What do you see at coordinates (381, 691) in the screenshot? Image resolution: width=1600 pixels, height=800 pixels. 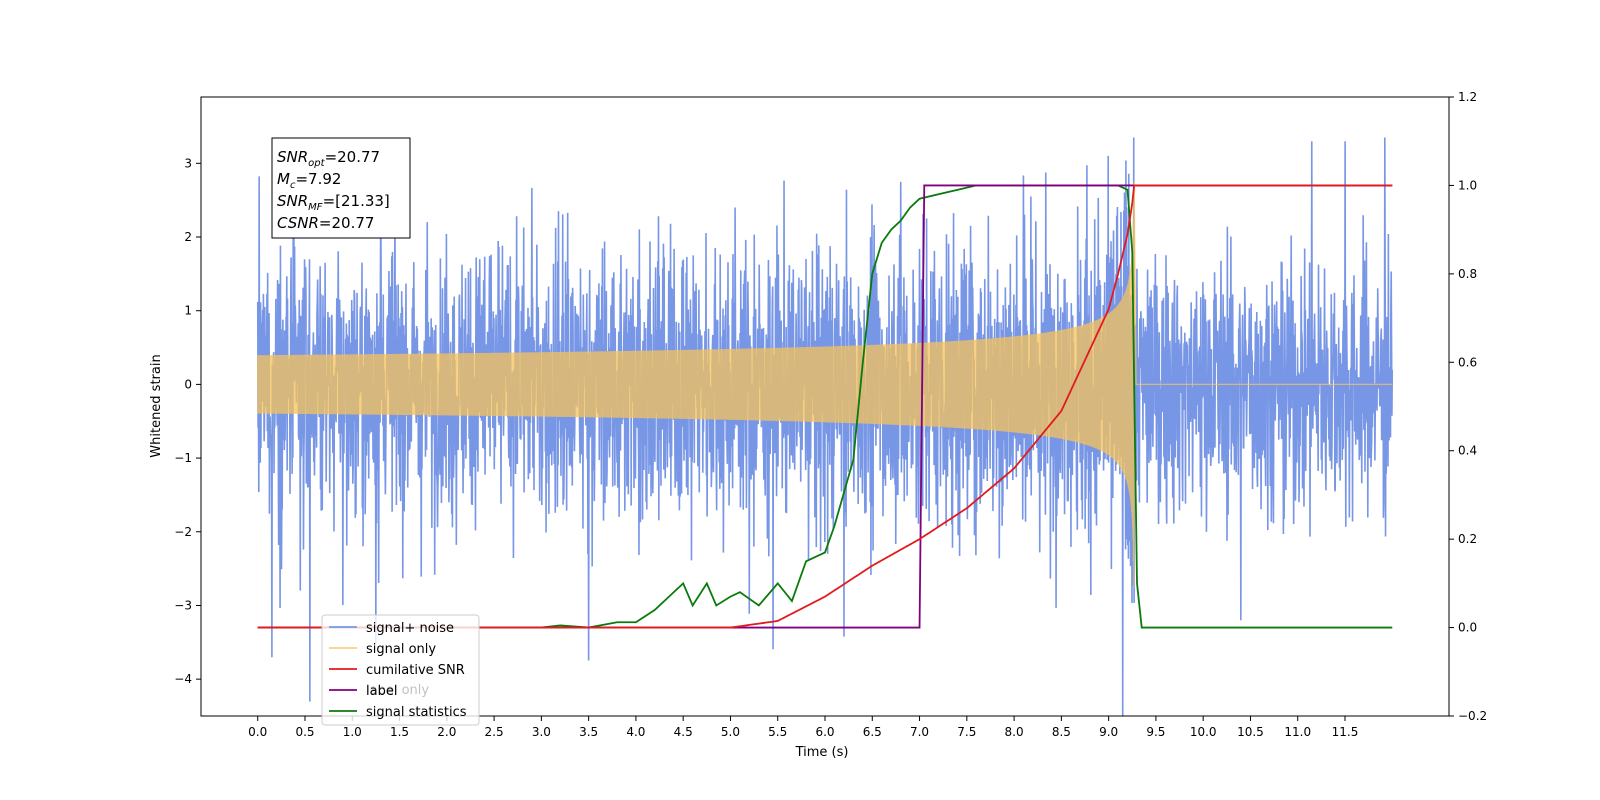 I see `legend-entry: label` at bounding box center [381, 691].